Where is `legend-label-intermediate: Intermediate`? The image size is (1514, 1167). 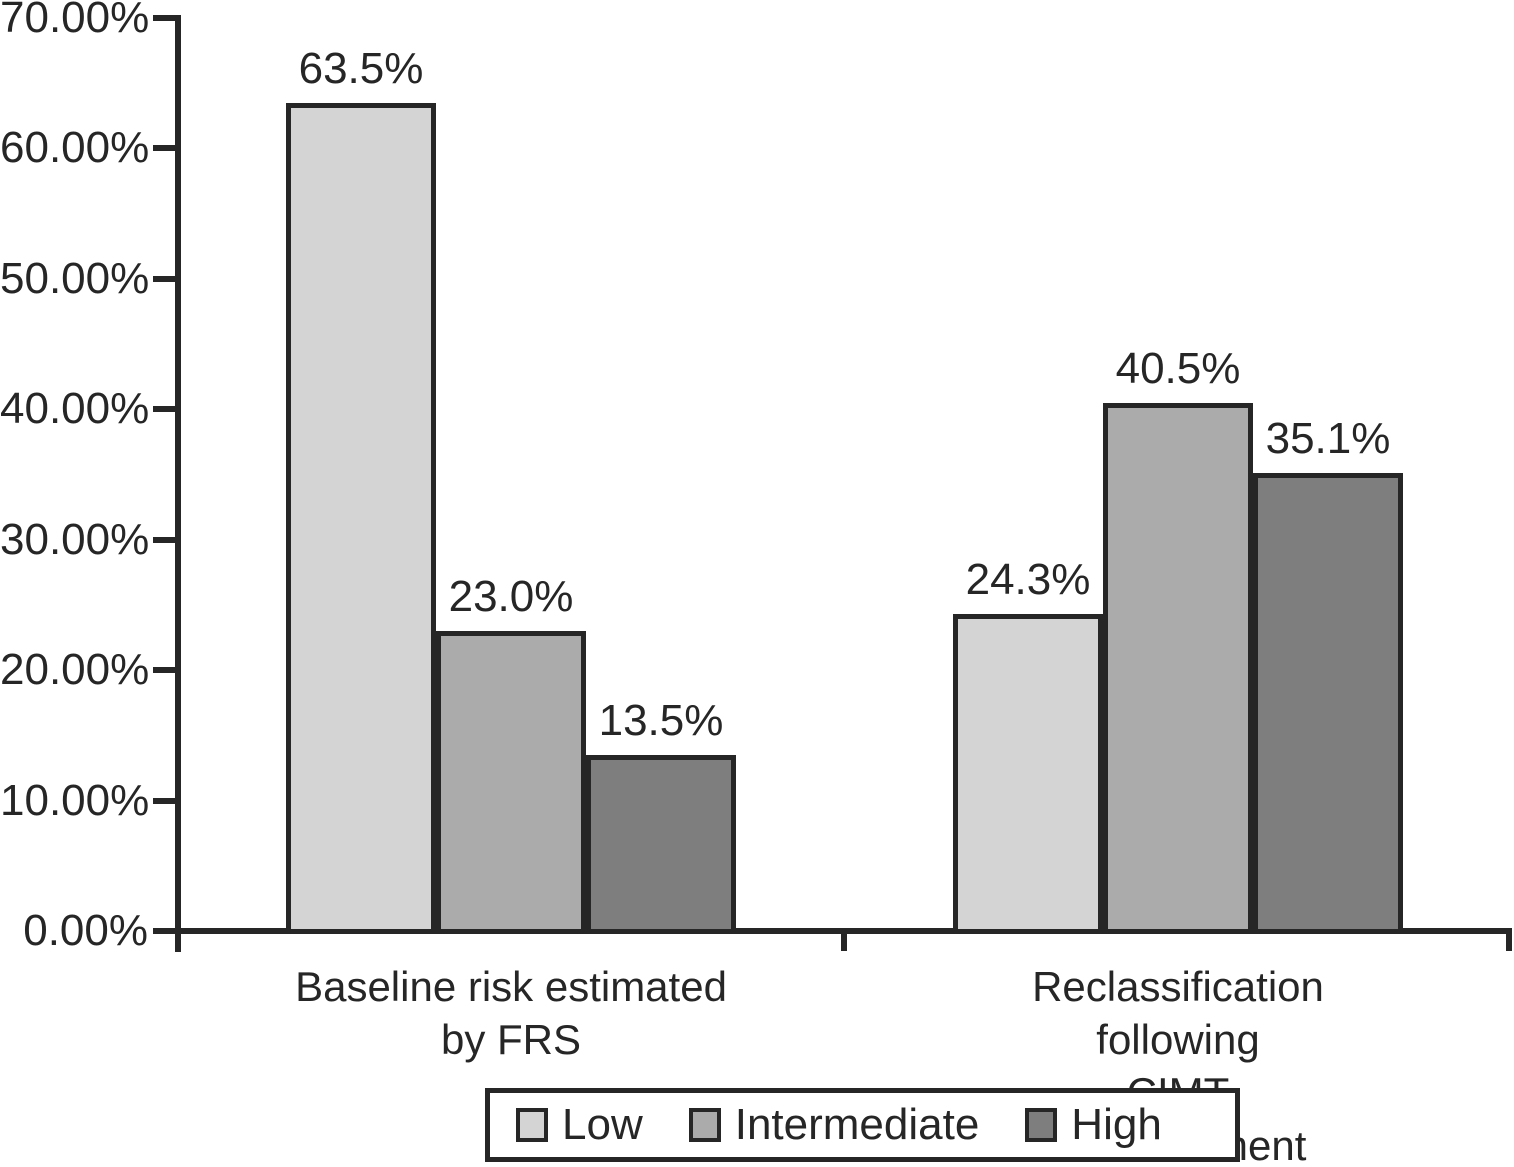
legend-label-intermediate: Intermediate is located at coordinates (857, 1124).